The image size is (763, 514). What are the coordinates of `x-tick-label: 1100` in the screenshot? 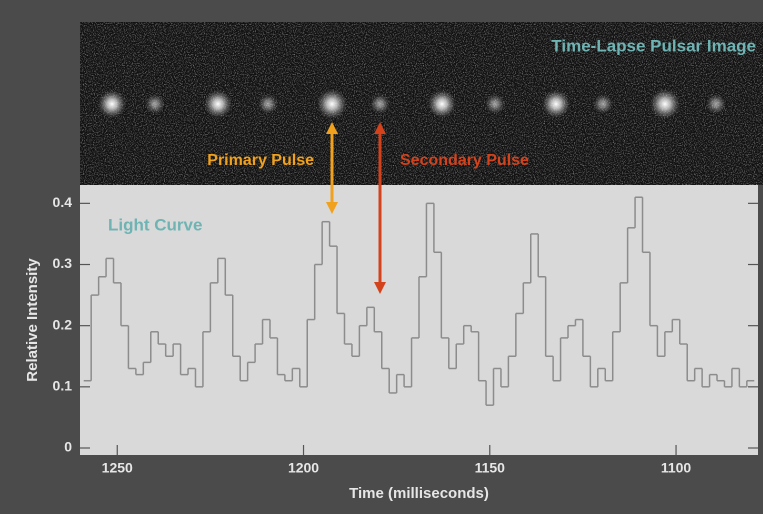 It's located at (676, 468).